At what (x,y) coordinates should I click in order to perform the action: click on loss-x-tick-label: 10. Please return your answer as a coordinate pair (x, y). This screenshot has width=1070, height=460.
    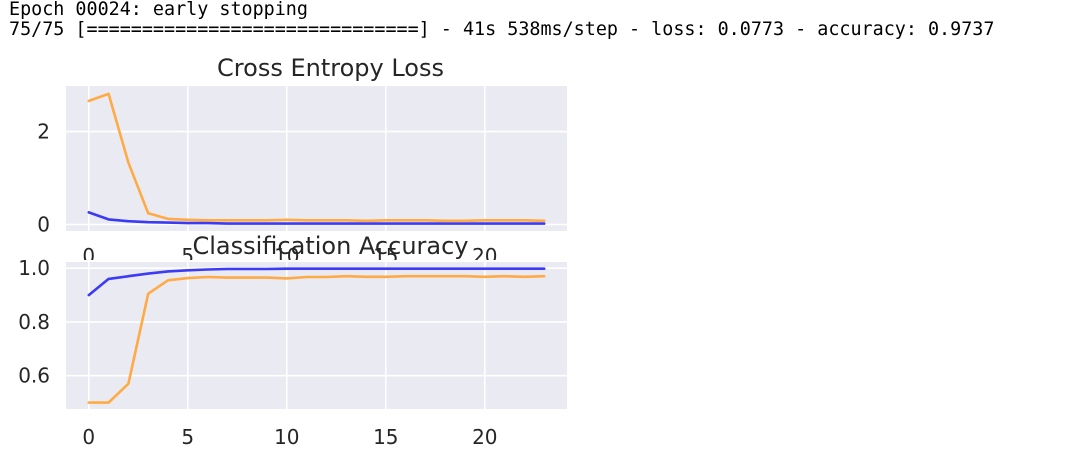
    Looking at the image, I should click on (286, 256).